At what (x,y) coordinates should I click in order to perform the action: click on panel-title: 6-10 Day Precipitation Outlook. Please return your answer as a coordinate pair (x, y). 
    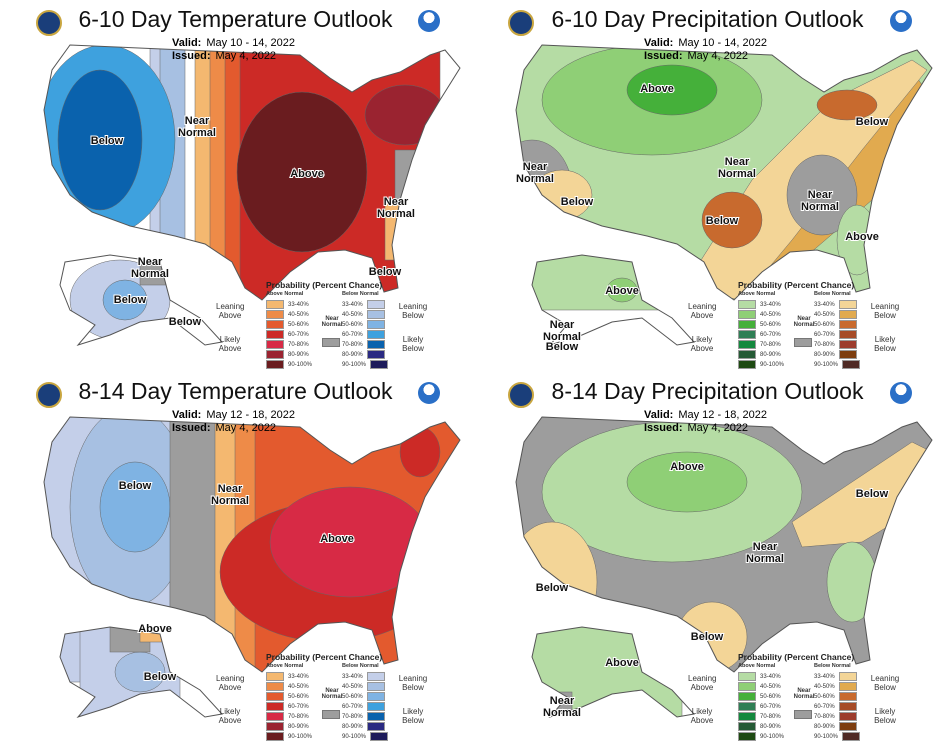
    Looking at the image, I should click on (707, 19).